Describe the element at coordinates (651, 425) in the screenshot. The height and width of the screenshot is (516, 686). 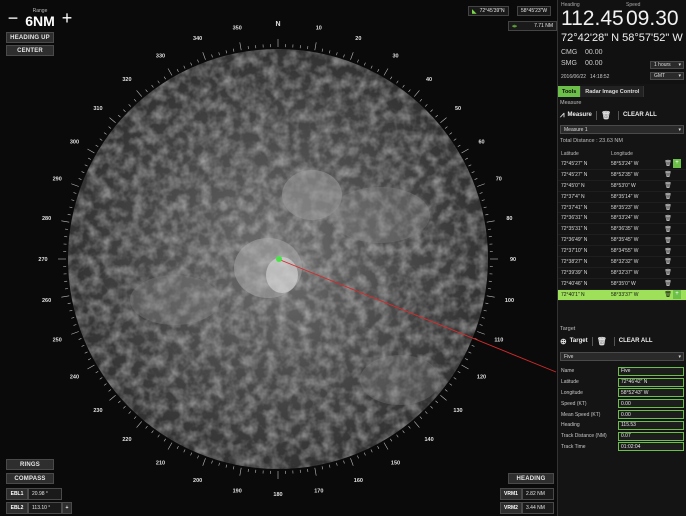
I see `target-field-value: 115.53` at that location.